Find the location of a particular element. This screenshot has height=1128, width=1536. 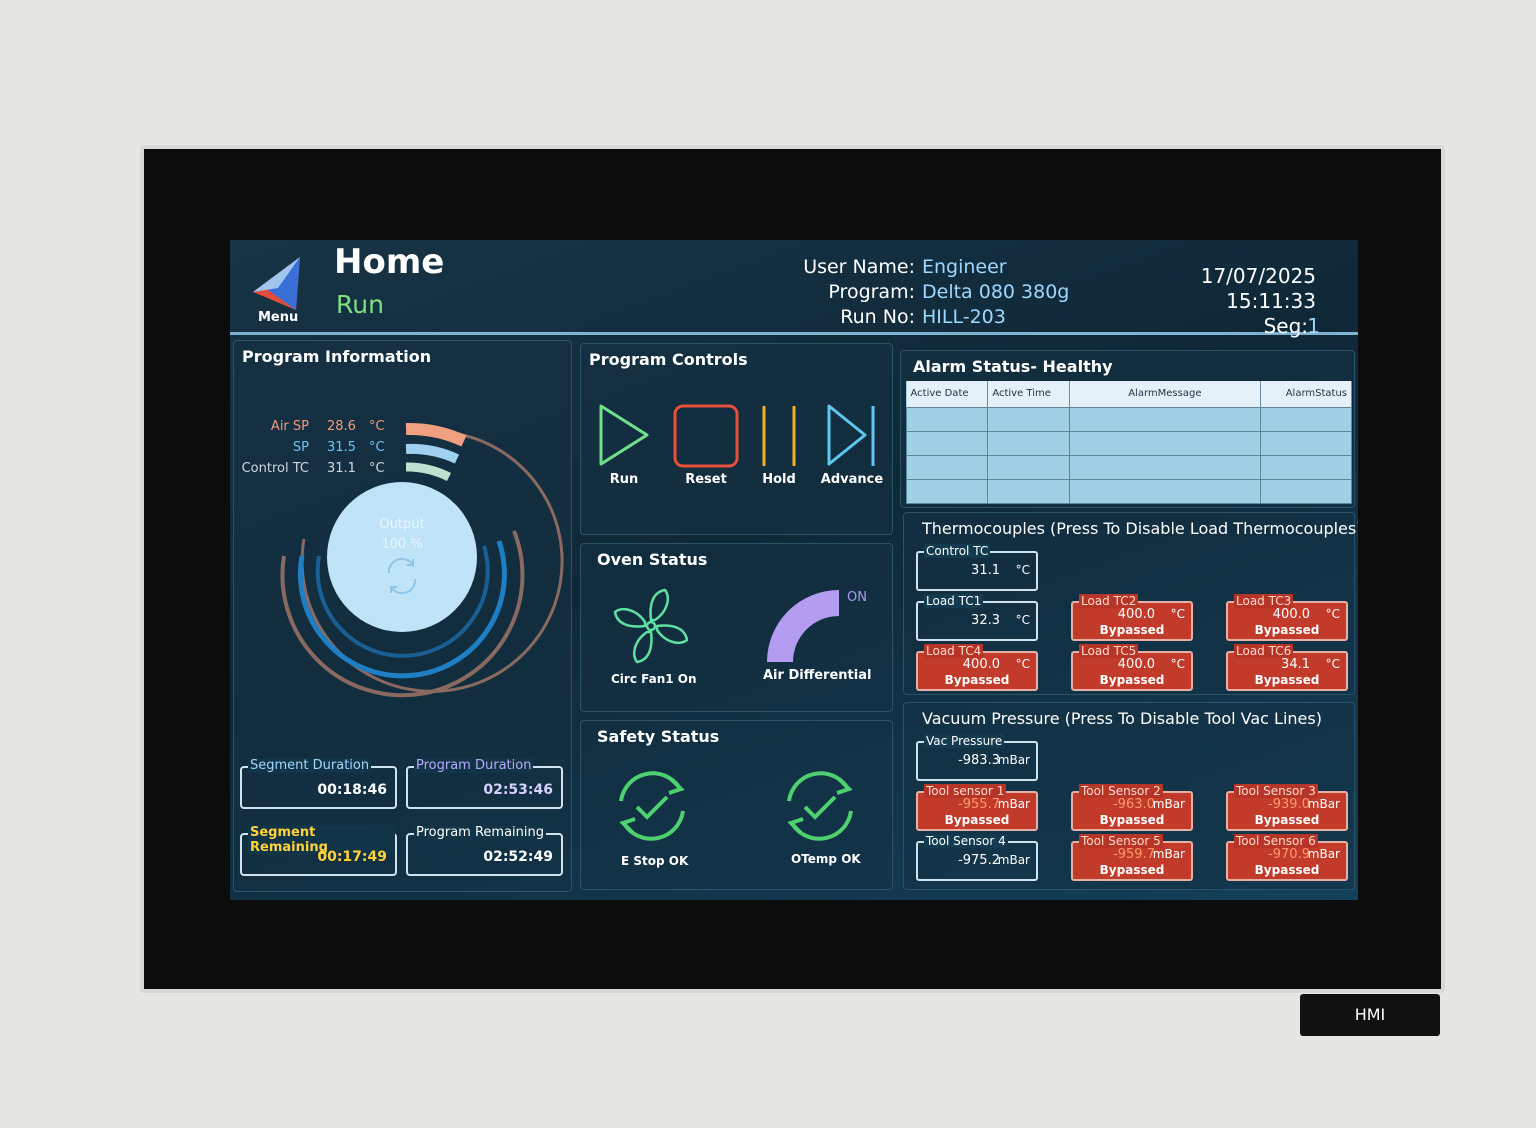

sensor-value: 34.1 is located at coordinates (1295, 664).